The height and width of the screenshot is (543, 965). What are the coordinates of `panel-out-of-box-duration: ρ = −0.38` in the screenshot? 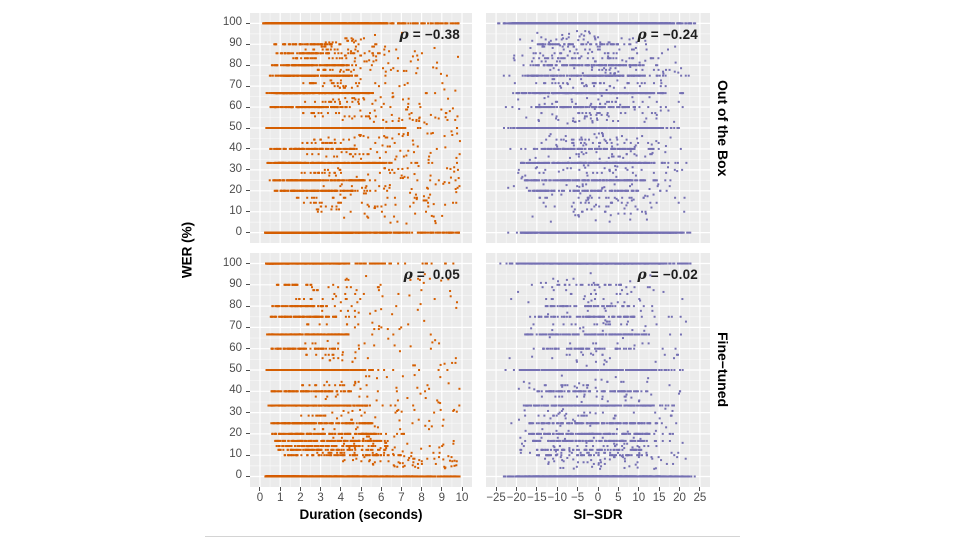 It's located at (361, 128).